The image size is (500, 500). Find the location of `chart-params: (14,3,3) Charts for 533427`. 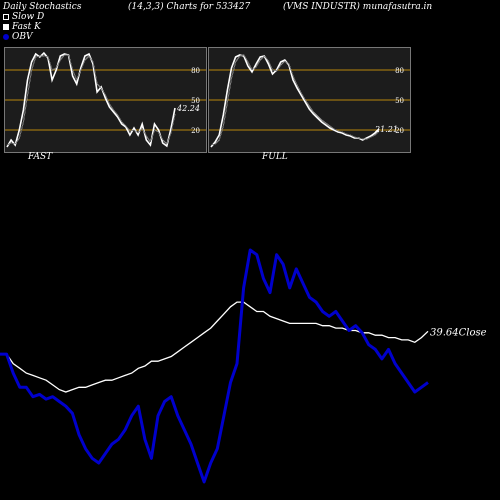

chart-params: (14,3,3) Charts for 533427 is located at coordinates (189, 7).